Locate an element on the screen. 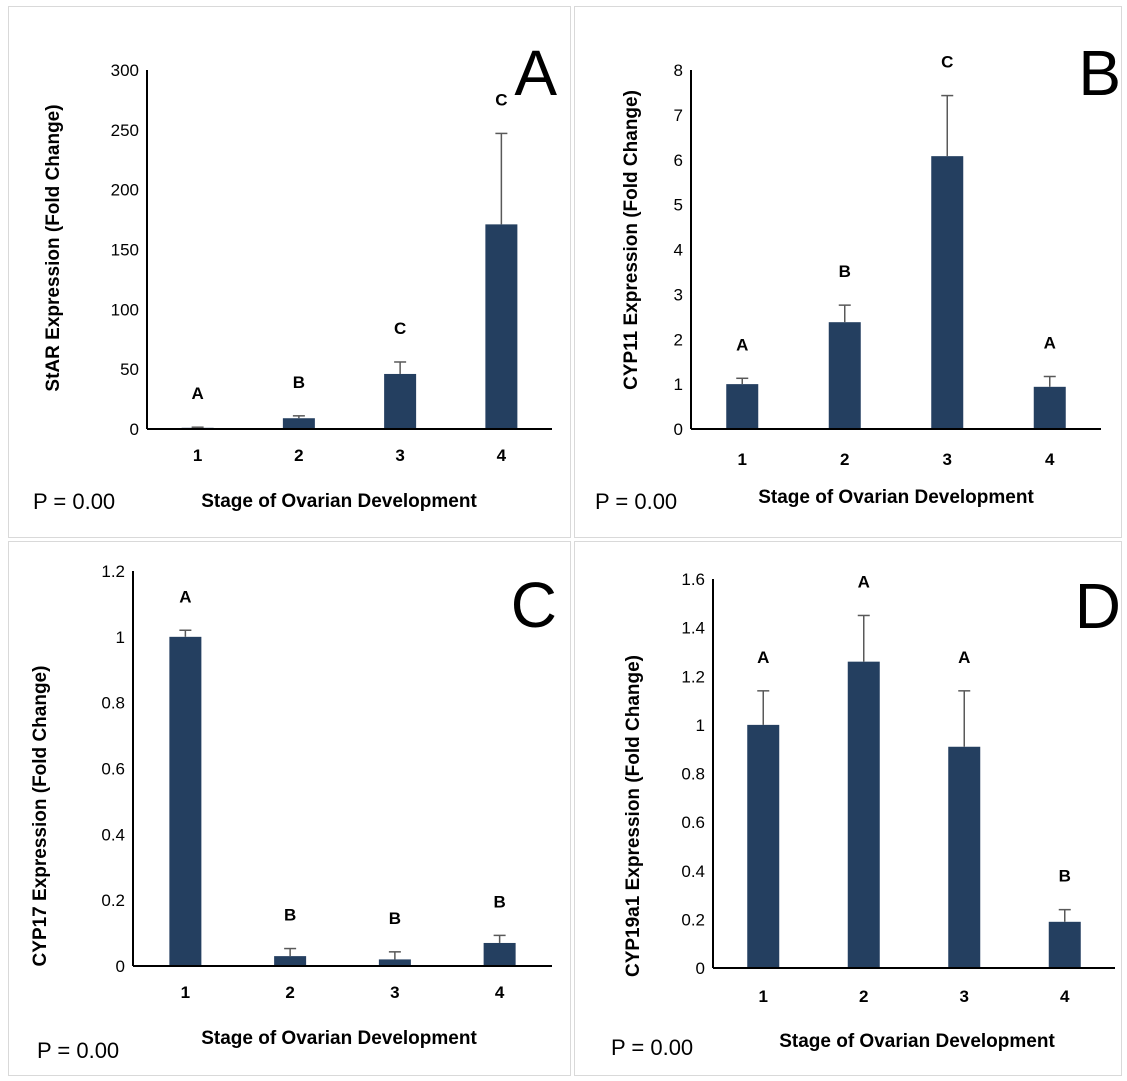 The image size is (1127, 1081). y-axis-label: CYP17 Expression (Fold Change) is located at coordinates (40, 816).